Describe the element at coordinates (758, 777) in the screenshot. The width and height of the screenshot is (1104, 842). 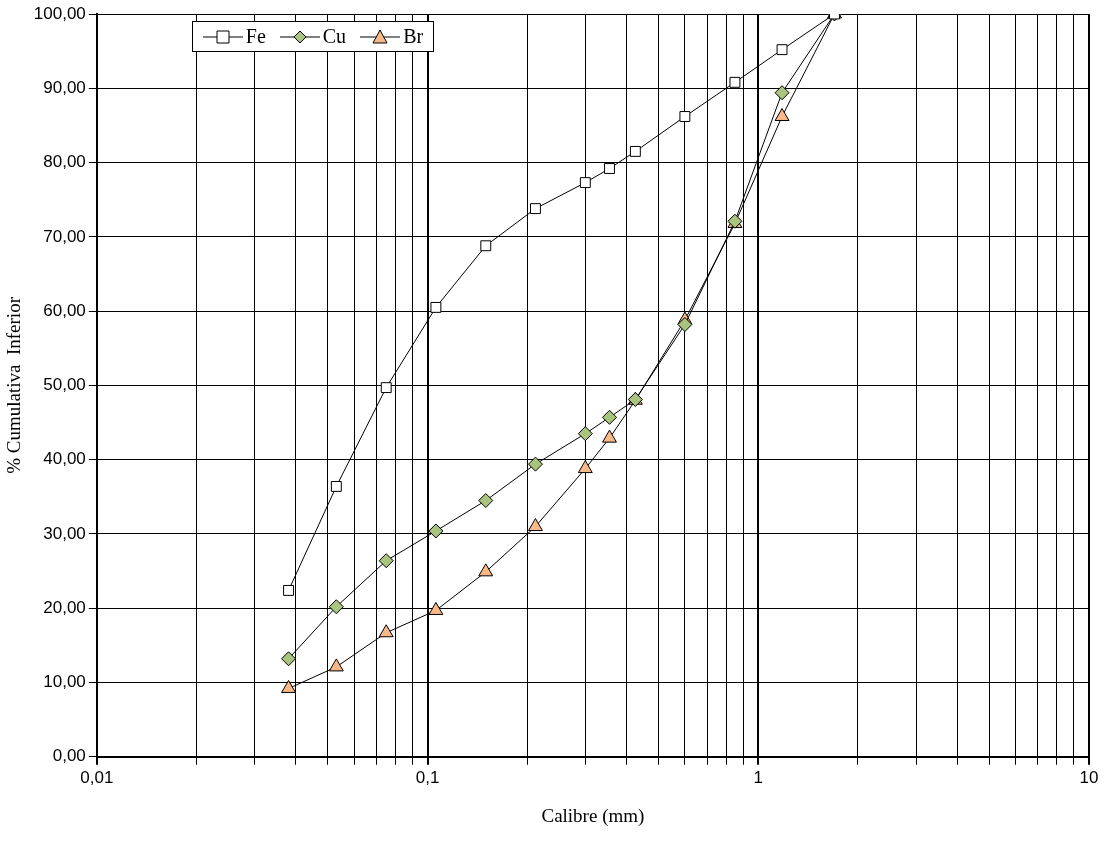
I see `x-tick-label: 1` at that location.